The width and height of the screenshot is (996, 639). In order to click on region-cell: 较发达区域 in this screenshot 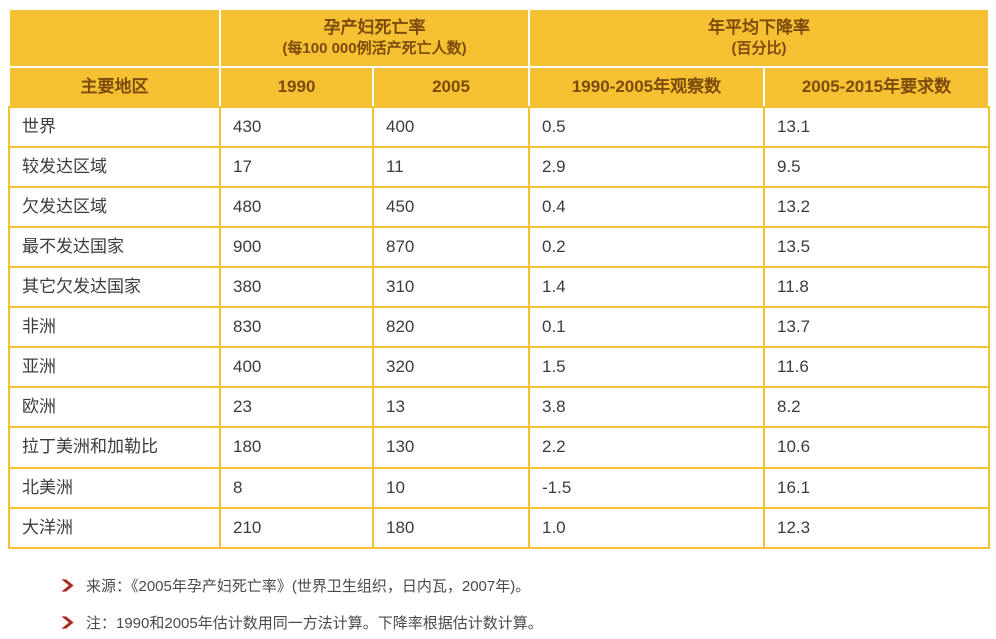, I will do `click(114, 166)`.